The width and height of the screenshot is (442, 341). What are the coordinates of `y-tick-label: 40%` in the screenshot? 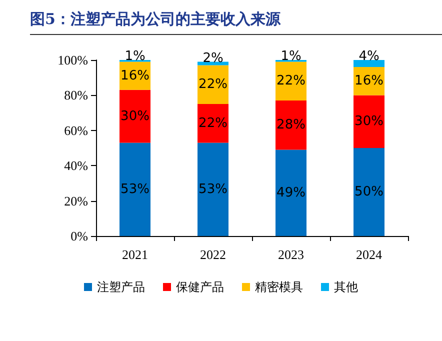 It's located at (76, 166).